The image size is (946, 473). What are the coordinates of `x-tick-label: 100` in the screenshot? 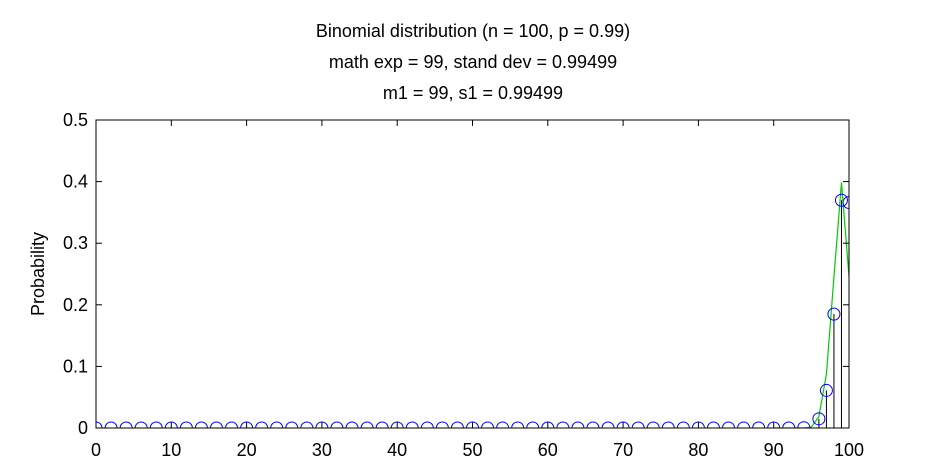 It's located at (849, 450).